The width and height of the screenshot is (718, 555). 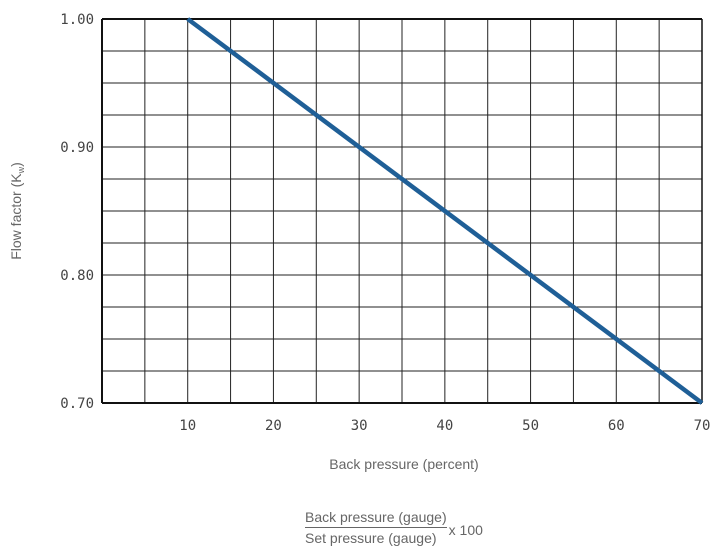 I want to click on x-tick-label: 60, so click(x=616, y=426).